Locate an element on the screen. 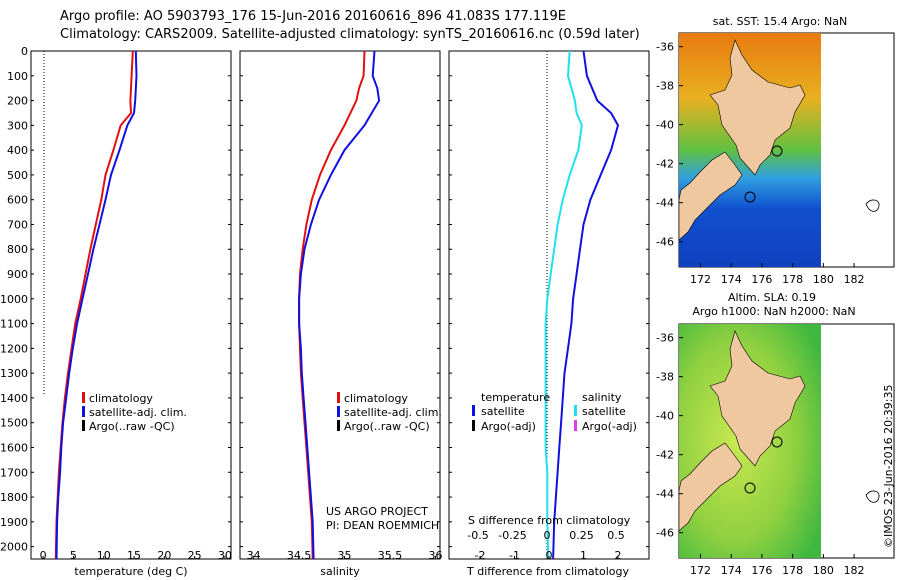 The width and height of the screenshot is (900, 580). depth-tick-label: 1100 is located at coordinates (14, 324).